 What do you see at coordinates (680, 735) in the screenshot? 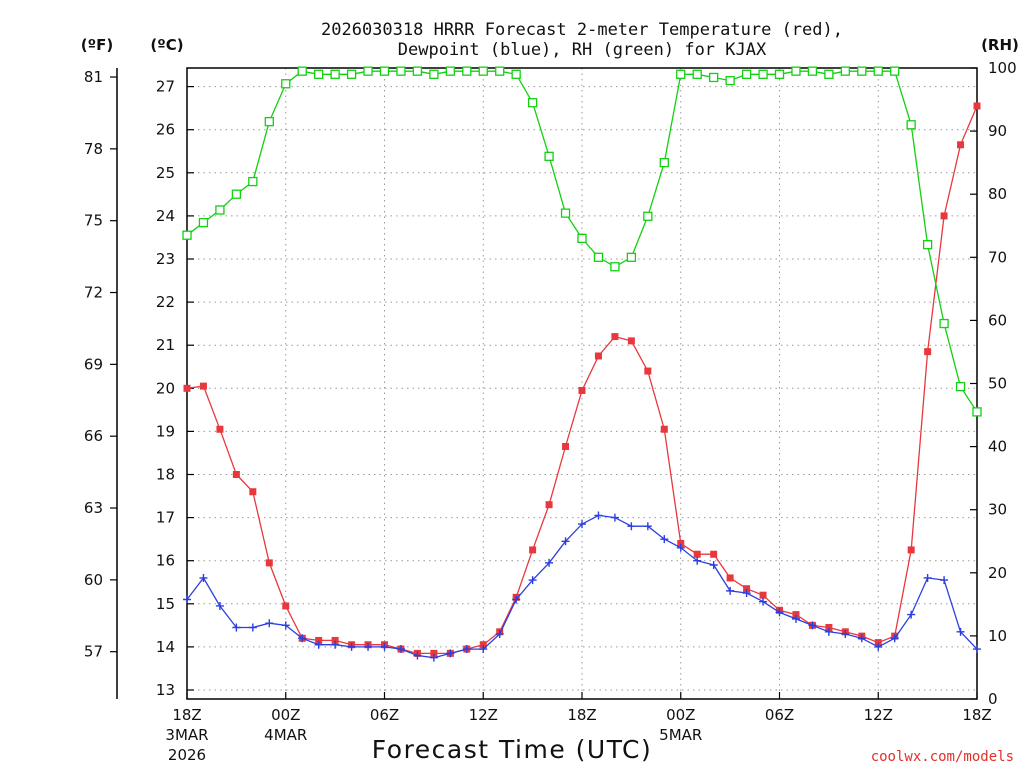
I see `date-tick-label: 5MAR` at bounding box center [680, 735].